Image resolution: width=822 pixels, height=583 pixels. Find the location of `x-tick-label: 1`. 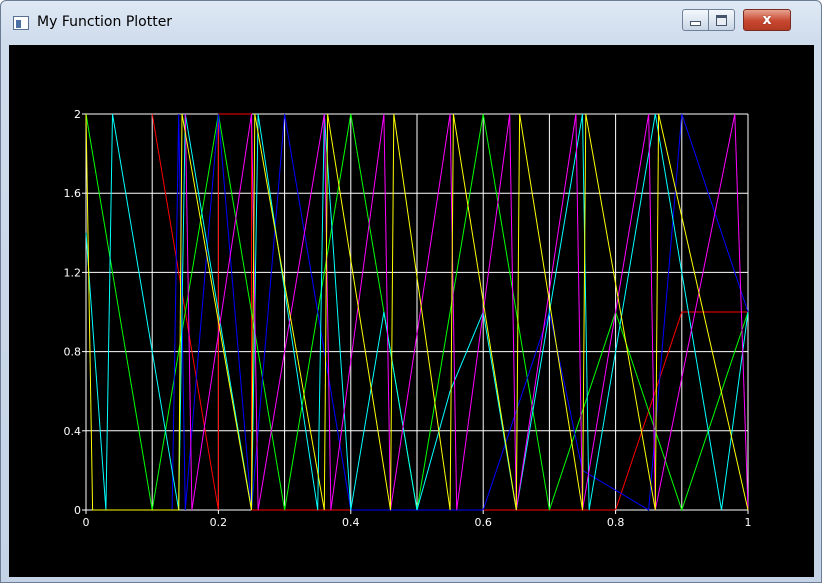

x-tick-label: 1 is located at coordinates (748, 522).